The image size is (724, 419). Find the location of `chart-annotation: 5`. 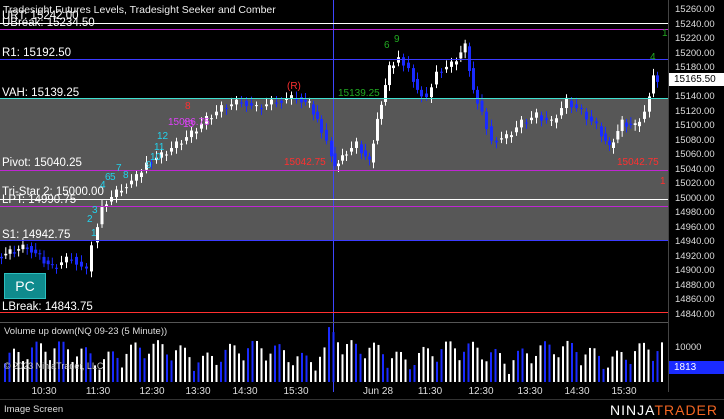

chart-annotation: 5 is located at coordinates (113, 177).